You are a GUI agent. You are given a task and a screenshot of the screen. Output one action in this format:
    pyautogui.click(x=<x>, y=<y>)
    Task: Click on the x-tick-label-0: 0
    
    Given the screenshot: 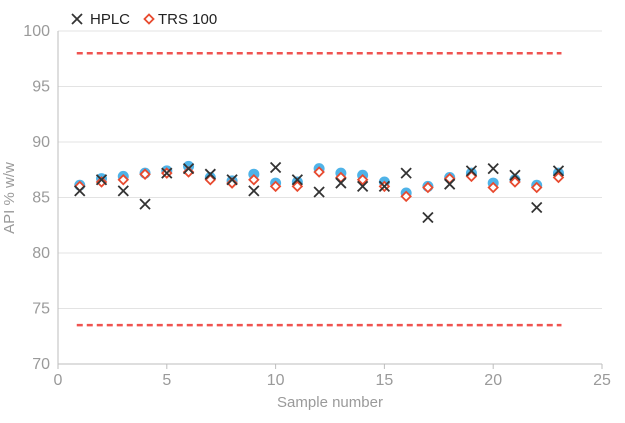 What is the action you would take?
    pyautogui.click(x=58, y=380)
    